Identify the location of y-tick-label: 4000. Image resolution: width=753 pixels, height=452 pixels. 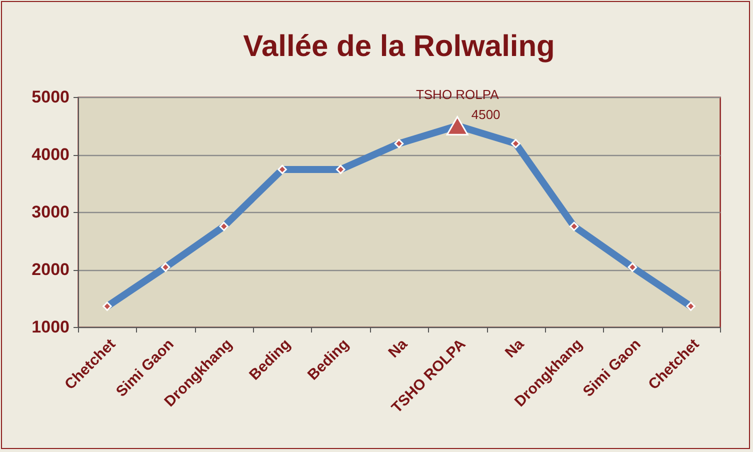
(51, 154).